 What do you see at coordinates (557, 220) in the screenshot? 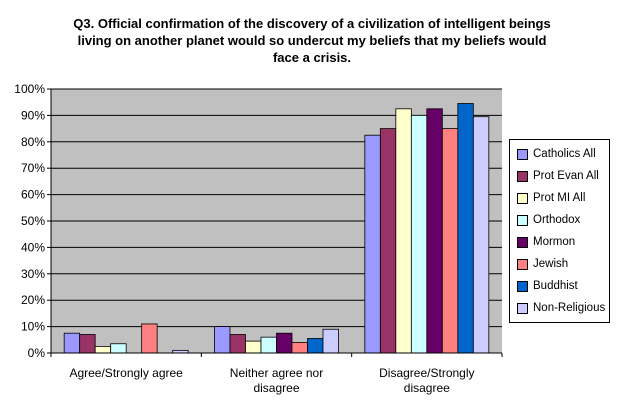
I see `legend-label: Orthodox` at bounding box center [557, 220].